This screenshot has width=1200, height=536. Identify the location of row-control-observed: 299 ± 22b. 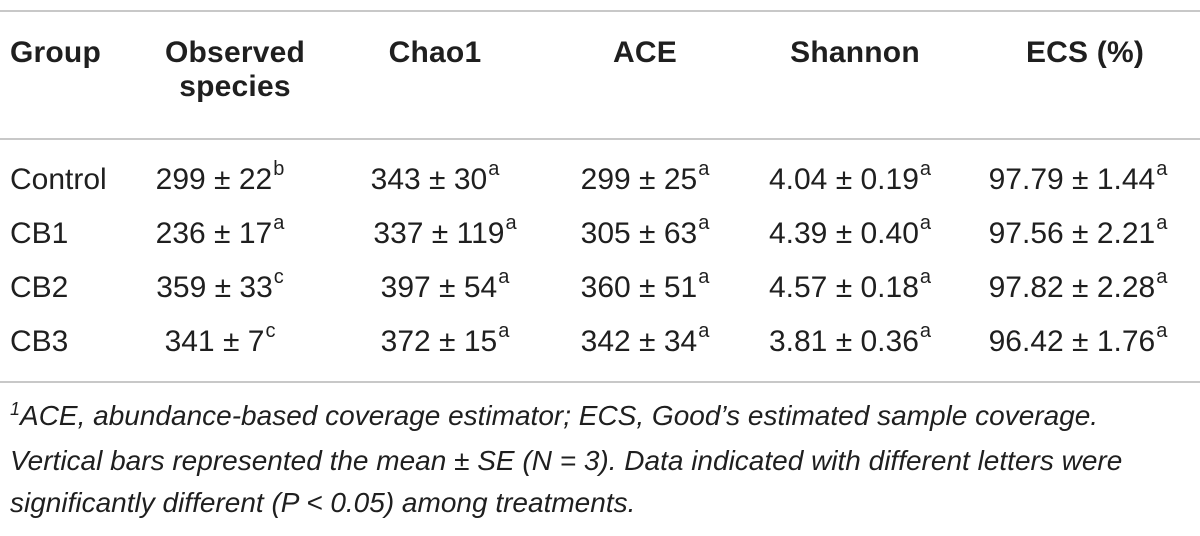
(220, 177).